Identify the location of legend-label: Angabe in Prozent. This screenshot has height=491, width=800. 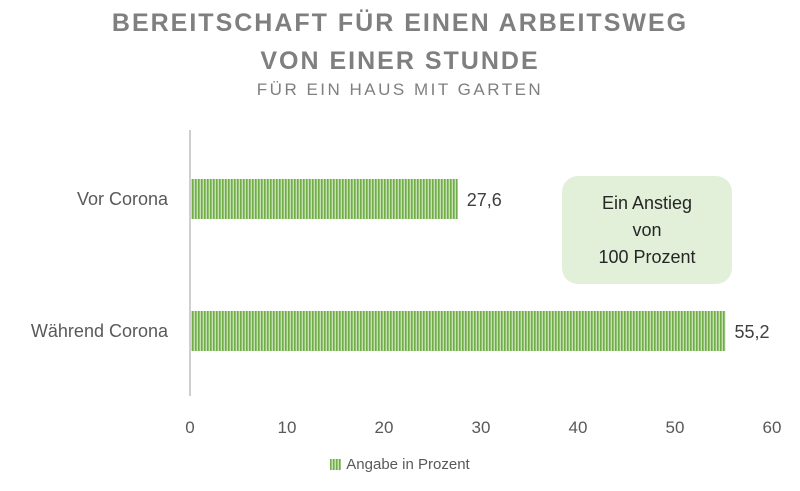
(408, 464).